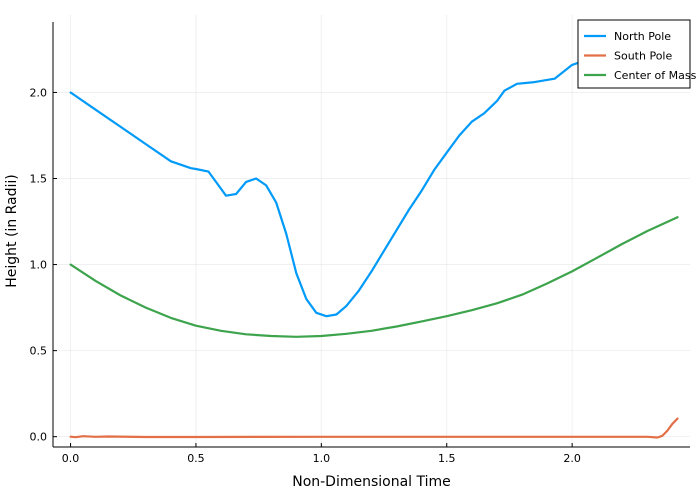 The image size is (700, 500). What do you see at coordinates (642, 36) in the screenshot?
I see `legend-label-north-pole: North Pole` at bounding box center [642, 36].